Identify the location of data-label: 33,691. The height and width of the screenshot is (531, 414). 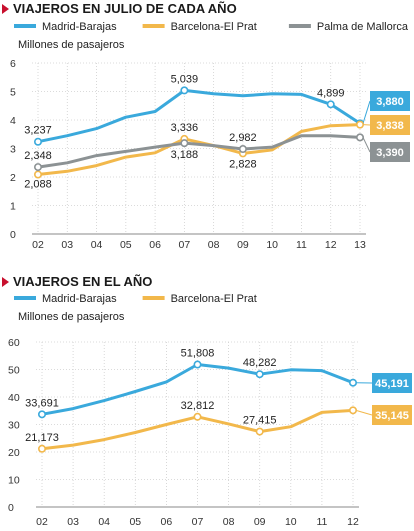
(42, 403).